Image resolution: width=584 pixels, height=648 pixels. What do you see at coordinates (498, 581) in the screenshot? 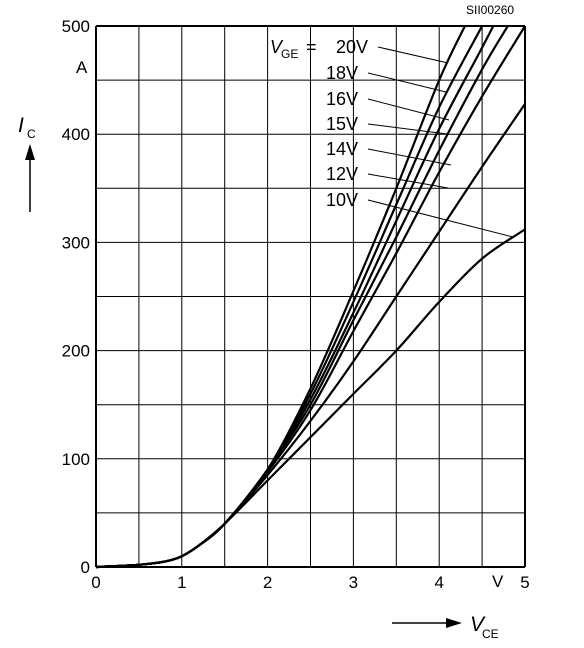
I see `x-axis-unit: V` at bounding box center [498, 581].